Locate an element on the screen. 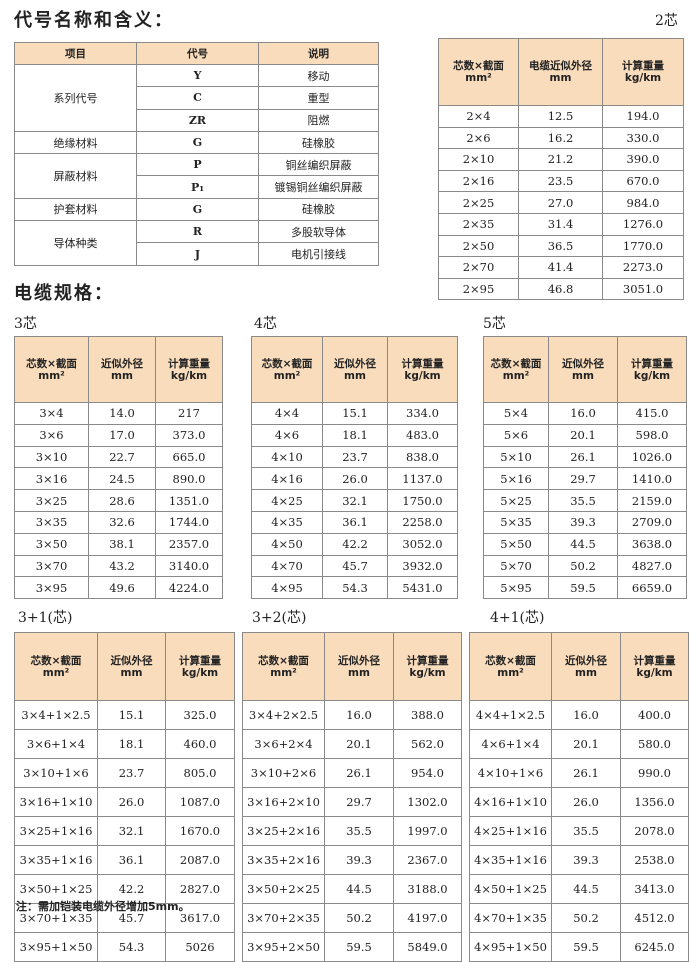 Image resolution: width=700 pixels, height=962 pixels. table-row: 3×10+2×6 26.1 954.0 is located at coordinates (352, 773).